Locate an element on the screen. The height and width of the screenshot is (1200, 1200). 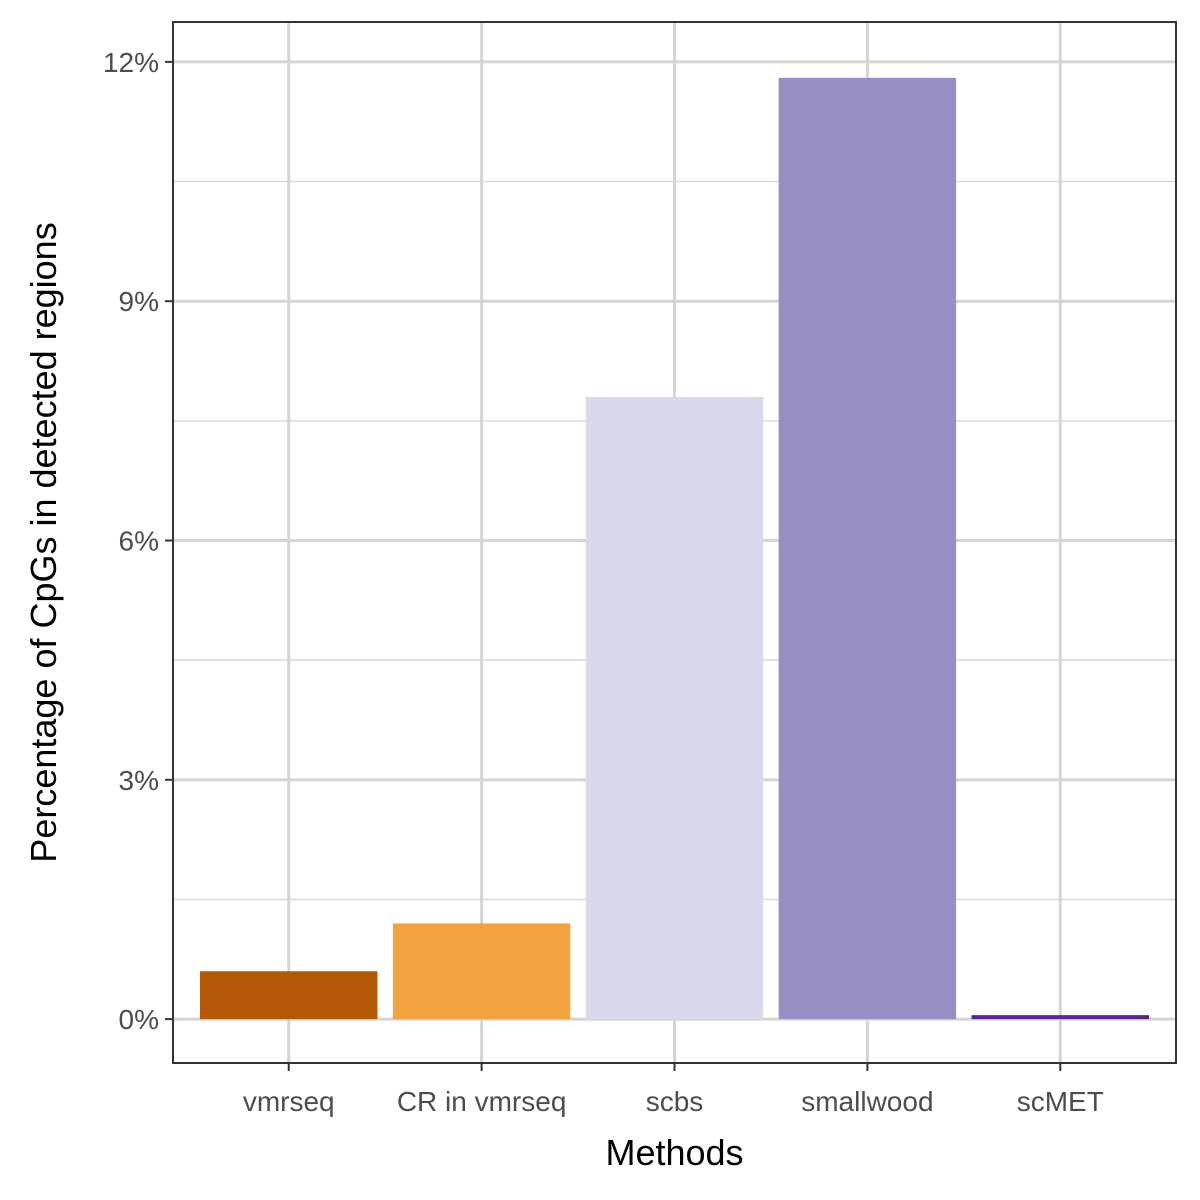
y-tick-label: 3% is located at coordinates (139, 780).